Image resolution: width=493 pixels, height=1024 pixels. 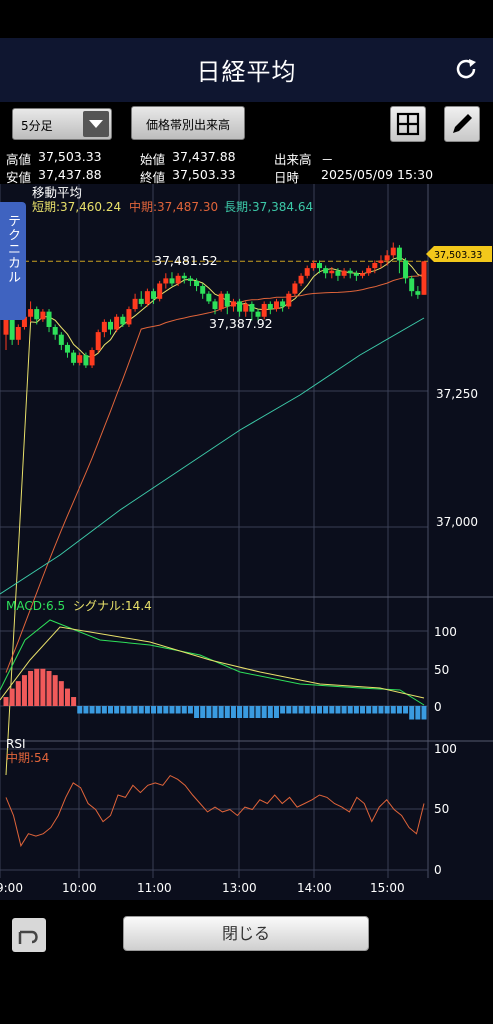 What do you see at coordinates (16, 744) in the screenshot?
I see `rsi-title: RSI` at bounding box center [16, 744].